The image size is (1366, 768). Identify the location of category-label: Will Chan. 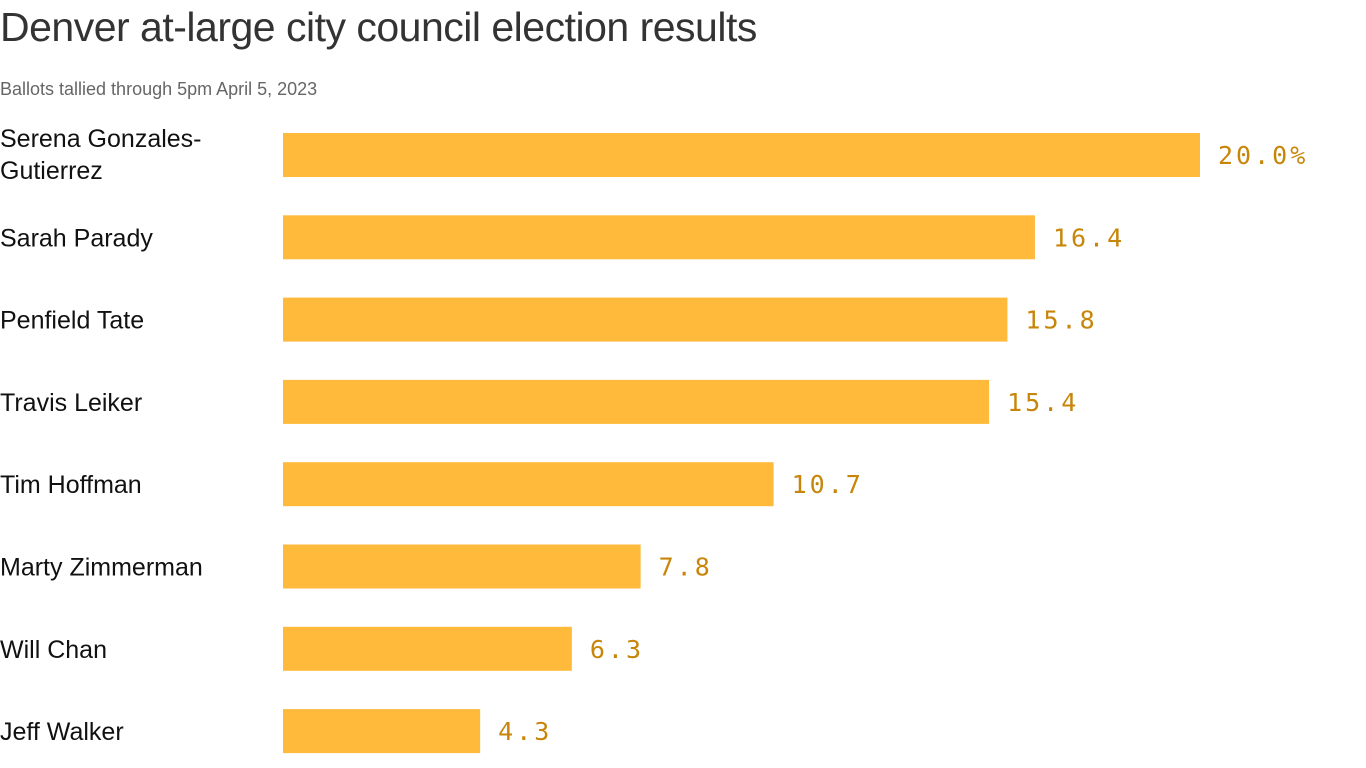
(53, 650).